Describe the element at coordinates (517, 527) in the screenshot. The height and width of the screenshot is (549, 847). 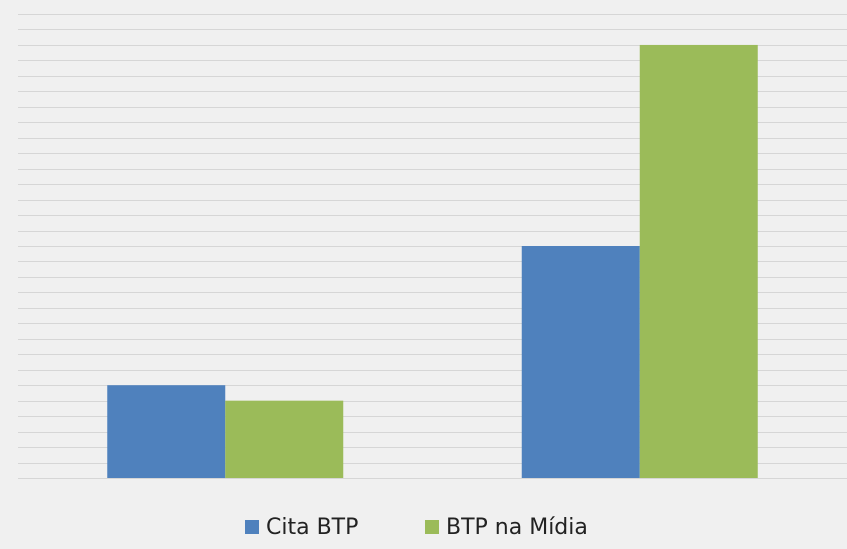
I see `legend-label: BTP na Mídia` at that location.